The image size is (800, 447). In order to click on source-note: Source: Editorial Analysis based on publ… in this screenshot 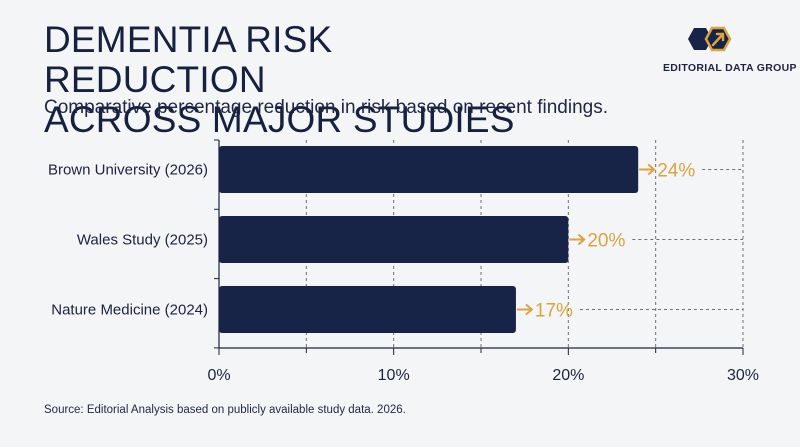, I will do `click(225, 410)`.